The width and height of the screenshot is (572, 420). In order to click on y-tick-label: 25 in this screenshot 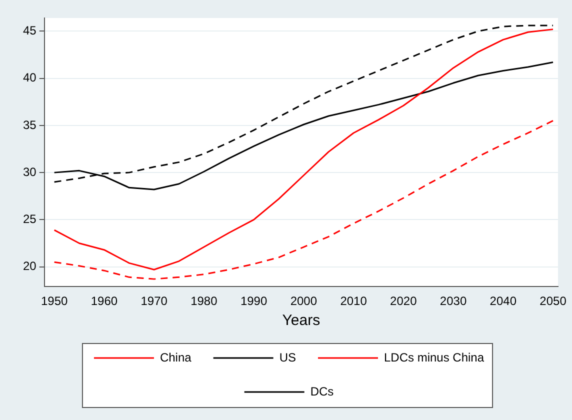, I will do `click(29, 219)`.